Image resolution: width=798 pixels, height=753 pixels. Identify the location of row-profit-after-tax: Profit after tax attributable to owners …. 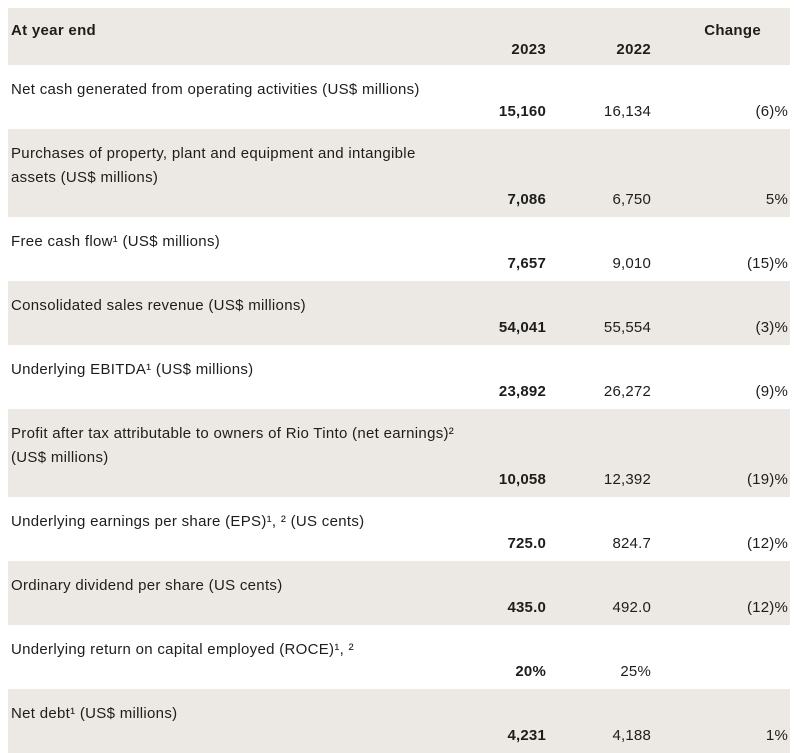
(399, 453).